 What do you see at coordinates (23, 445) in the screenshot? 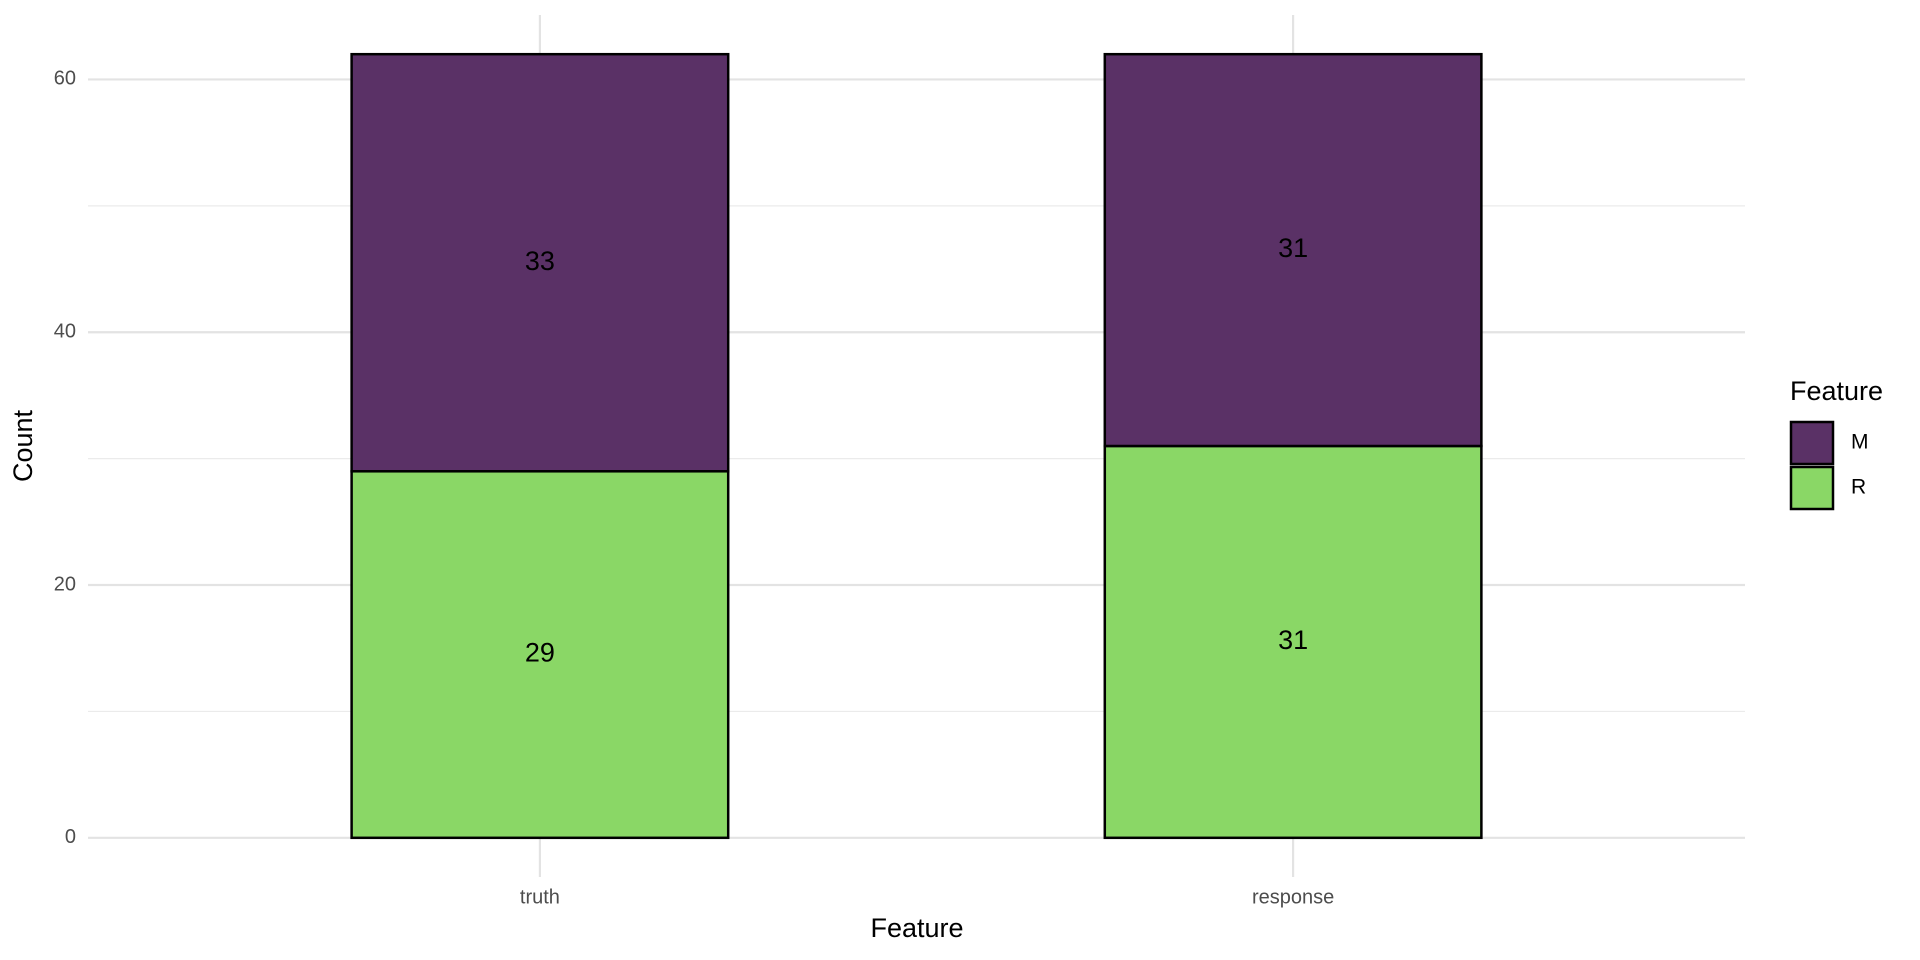
I see `y-axis-title: Count` at bounding box center [23, 445].